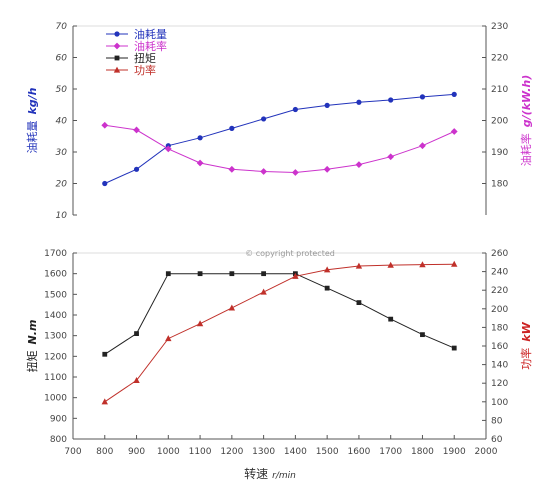 The height and width of the screenshot is (490, 554). Describe the element at coordinates (62, 185) in the screenshot. I see `left-tick-label: 20` at that location.